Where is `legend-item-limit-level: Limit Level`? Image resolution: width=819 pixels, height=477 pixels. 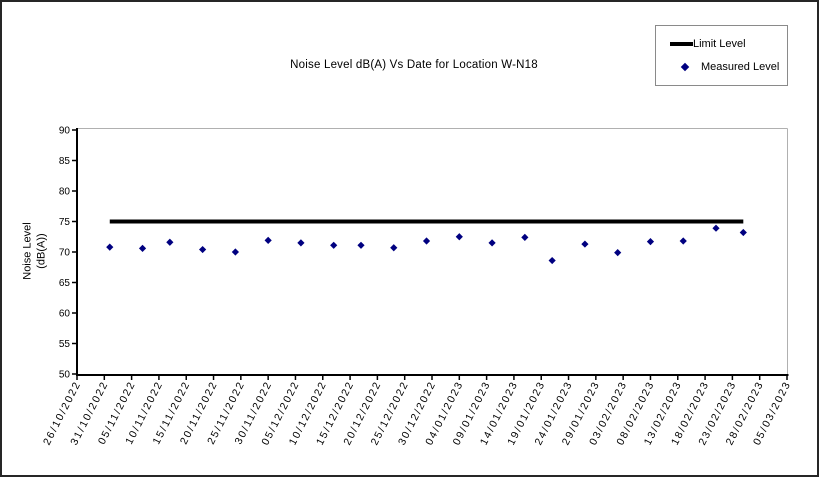
legend-item-limit-level: Limit Level is located at coordinates (721, 44).